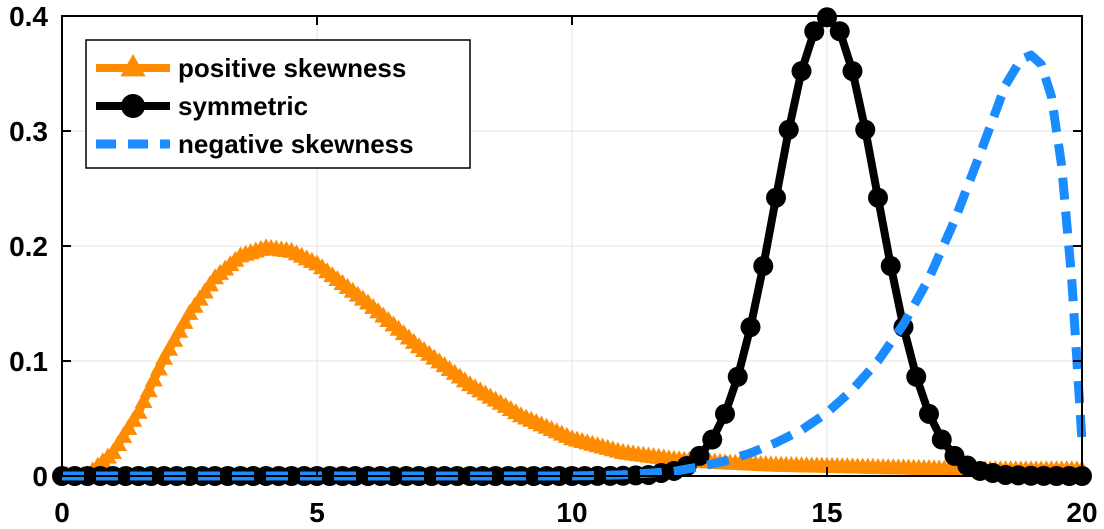 This screenshot has width=1104, height=529. Describe the element at coordinates (292, 68) in the screenshot. I see `legend-label: positive skewness` at that location.